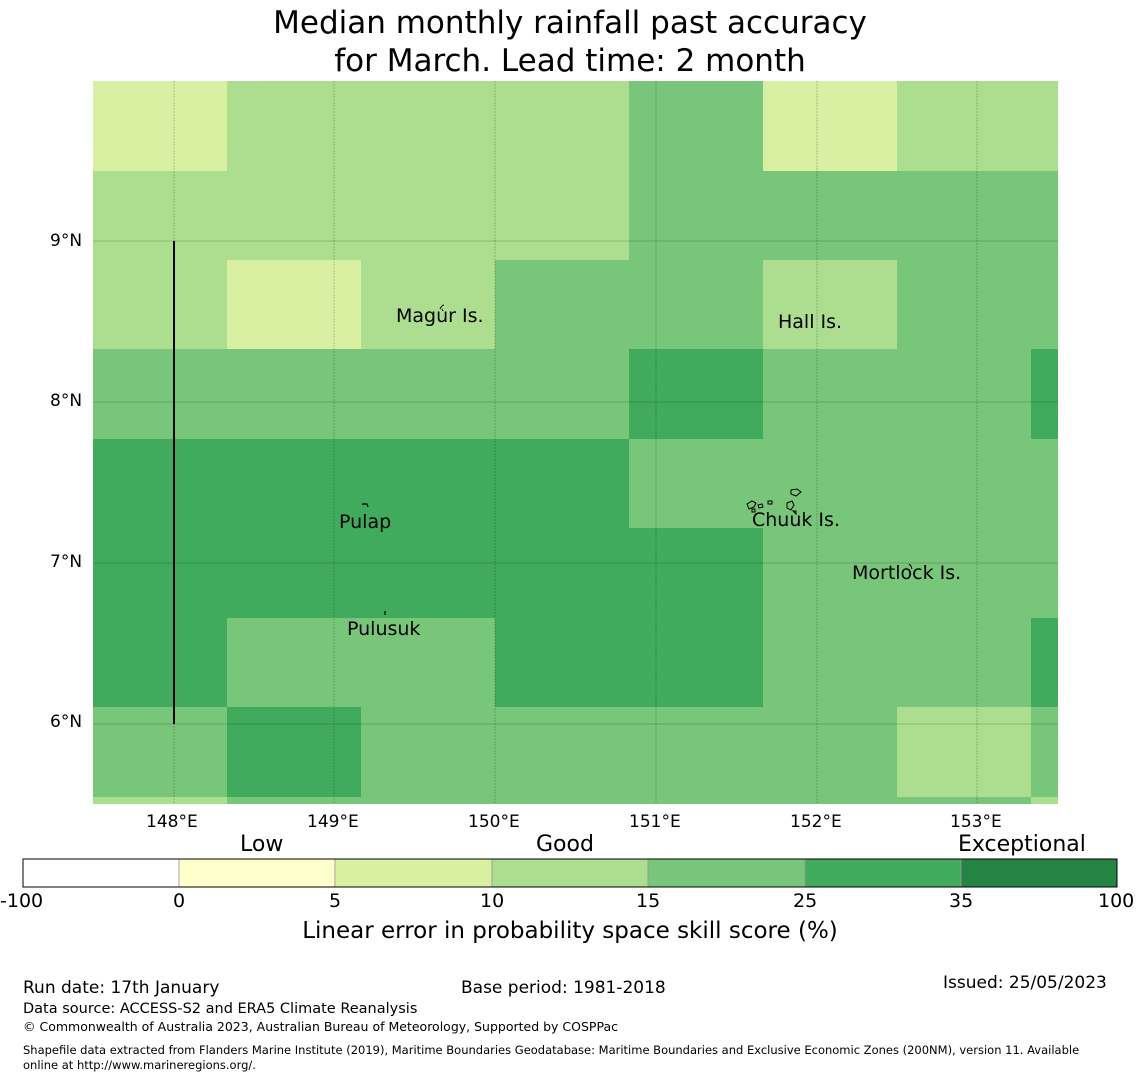 Image resolution: width=1140 pixels, height=1080 pixels. What do you see at coordinates (494, 822) in the screenshot?
I see `lon-tick-150: 150°E` at bounding box center [494, 822].